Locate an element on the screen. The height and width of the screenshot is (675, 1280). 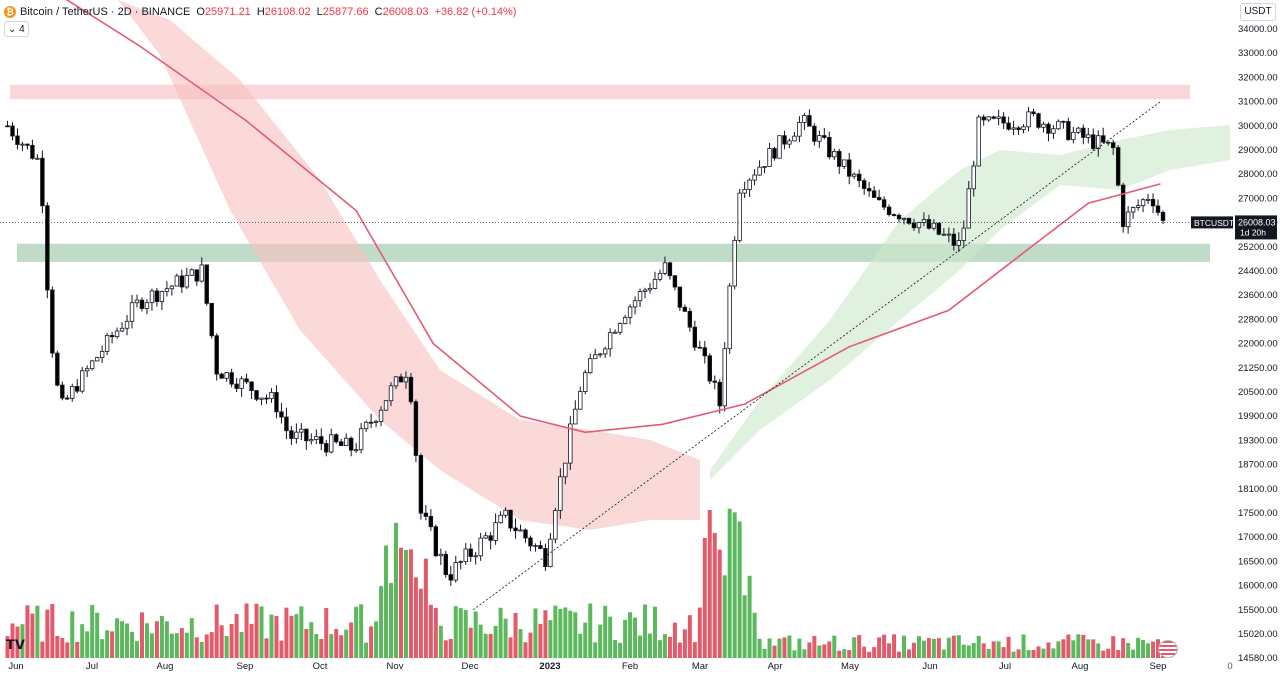
price-tick-label: 16000.00 is located at coordinates (1258, 586).